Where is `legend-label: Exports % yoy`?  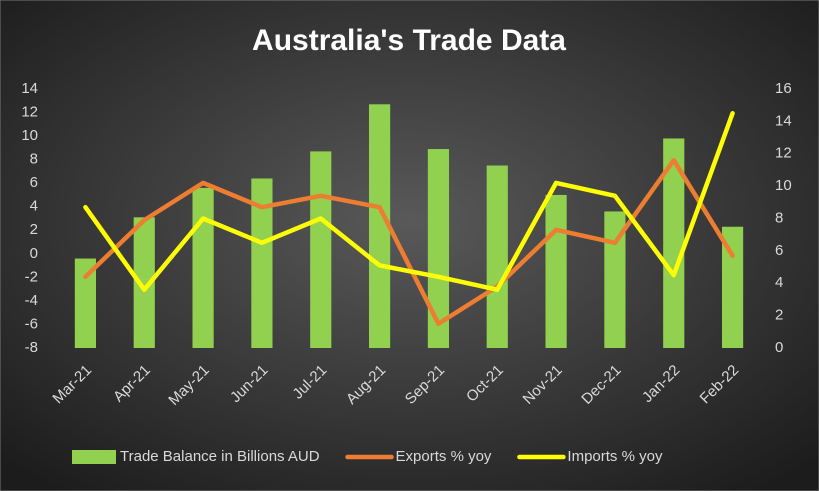
legend-label: Exports % yoy is located at coordinates (444, 456).